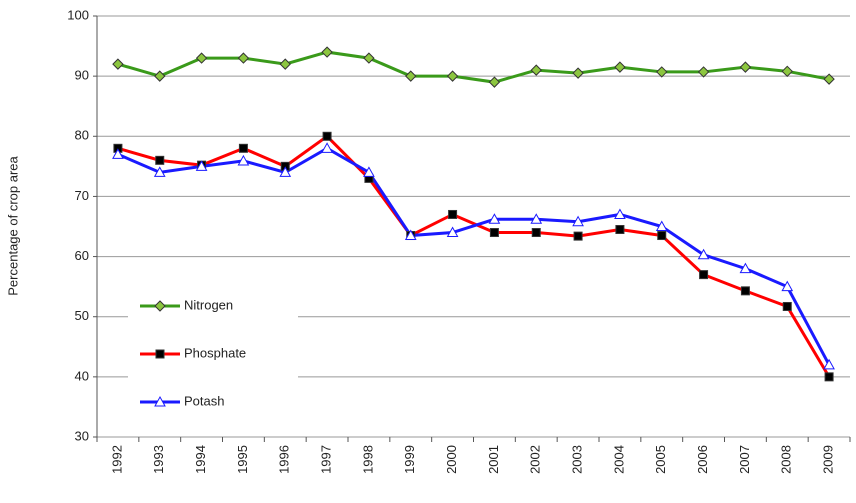 This screenshot has width=856, height=503. Describe the element at coordinates (451, 459) in the screenshot. I see `x-tick-label: 2000` at that location.